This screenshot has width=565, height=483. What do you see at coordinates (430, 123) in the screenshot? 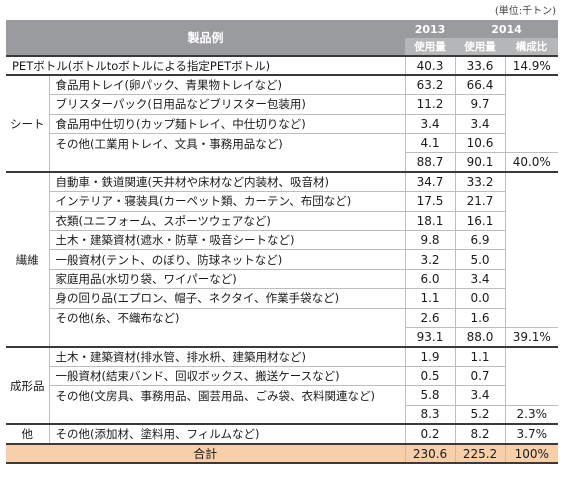
I see `sheet-item-2013: 3.4` at bounding box center [430, 123].